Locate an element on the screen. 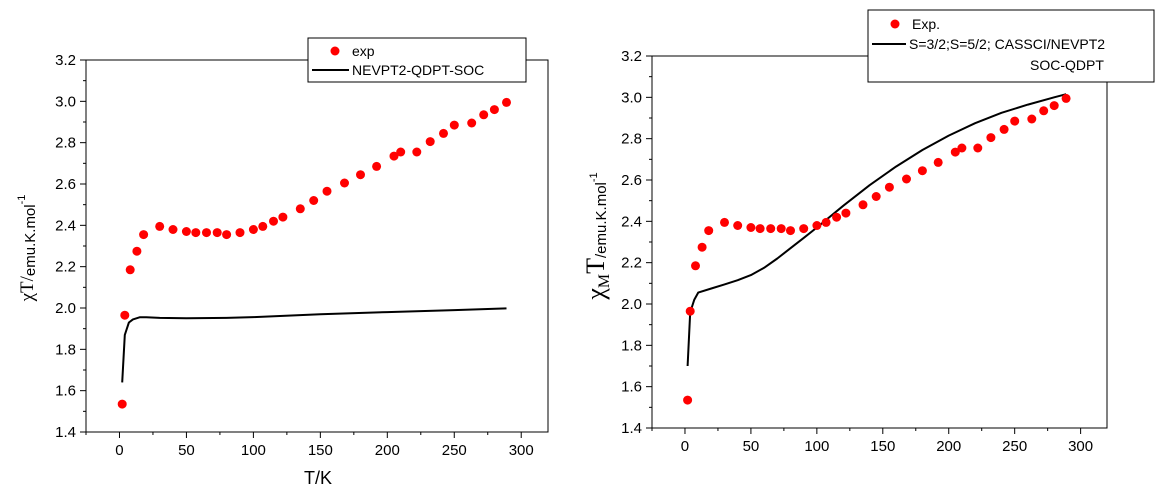 The height and width of the screenshot is (491, 1156). legend-label-exp: exp is located at coordinates (363, 51).